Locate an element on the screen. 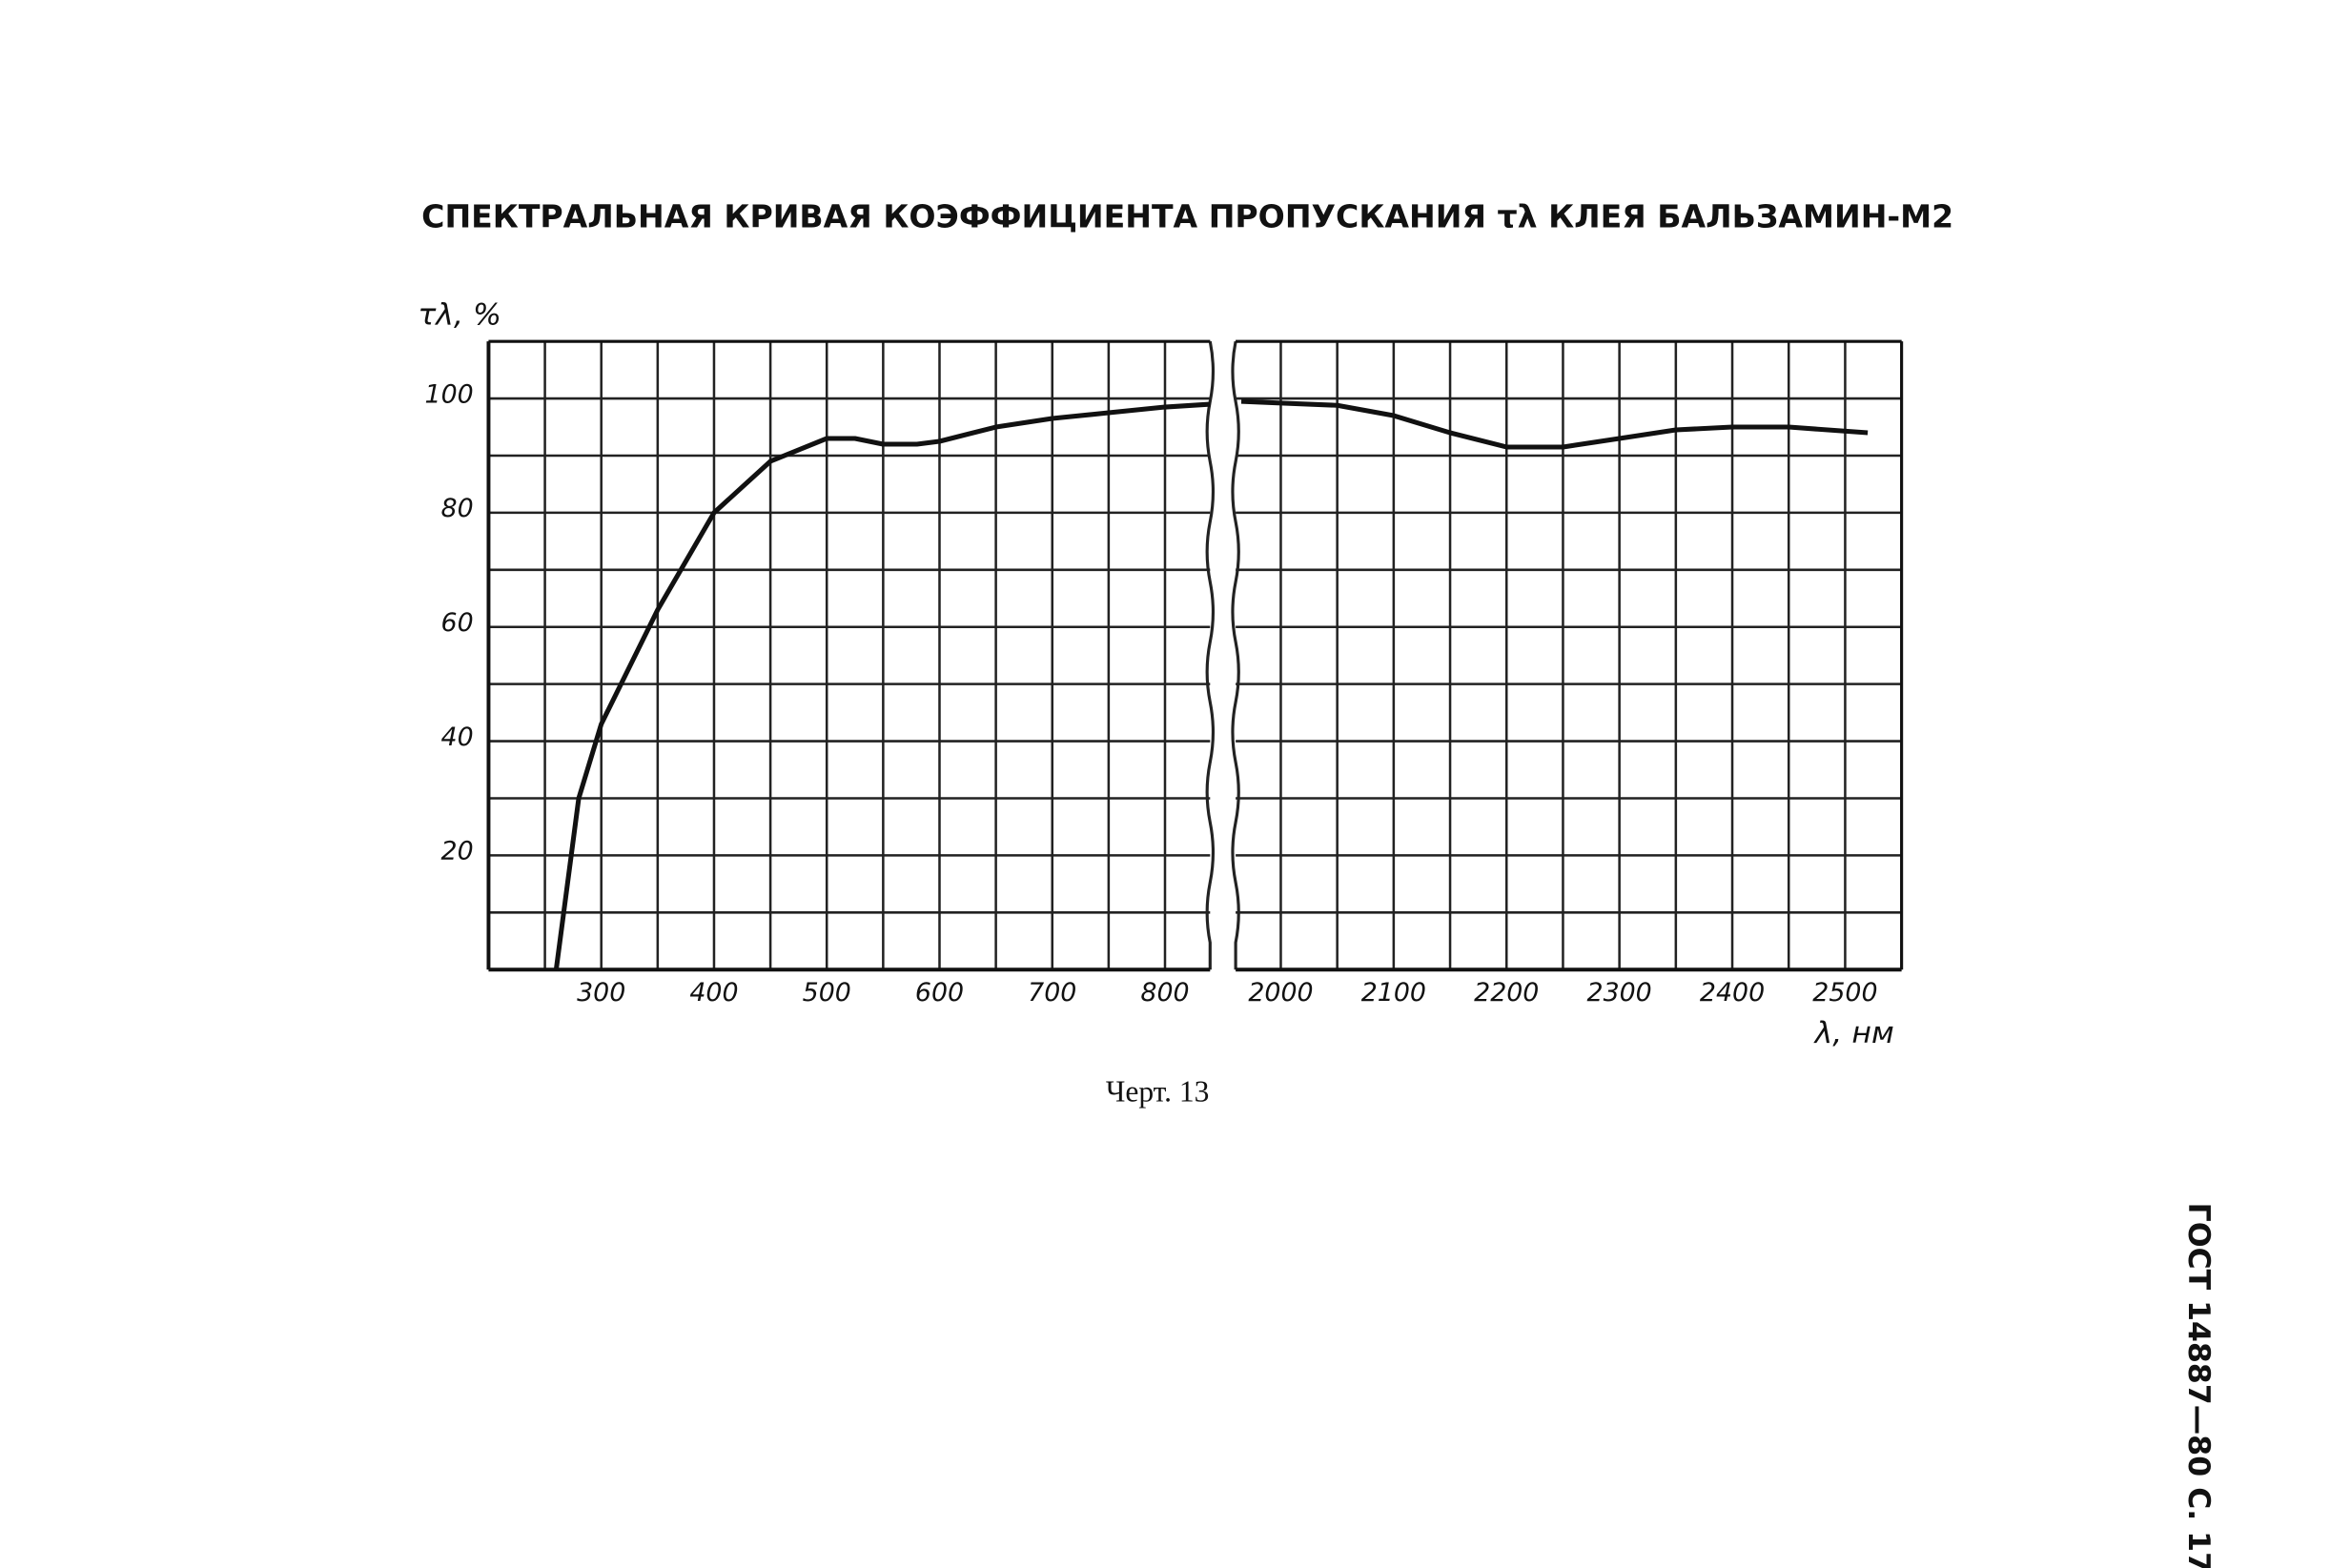 This screenshot has width=2330, height=1568. x-tick-label: 2100 is located at coordinates (1393, 993).